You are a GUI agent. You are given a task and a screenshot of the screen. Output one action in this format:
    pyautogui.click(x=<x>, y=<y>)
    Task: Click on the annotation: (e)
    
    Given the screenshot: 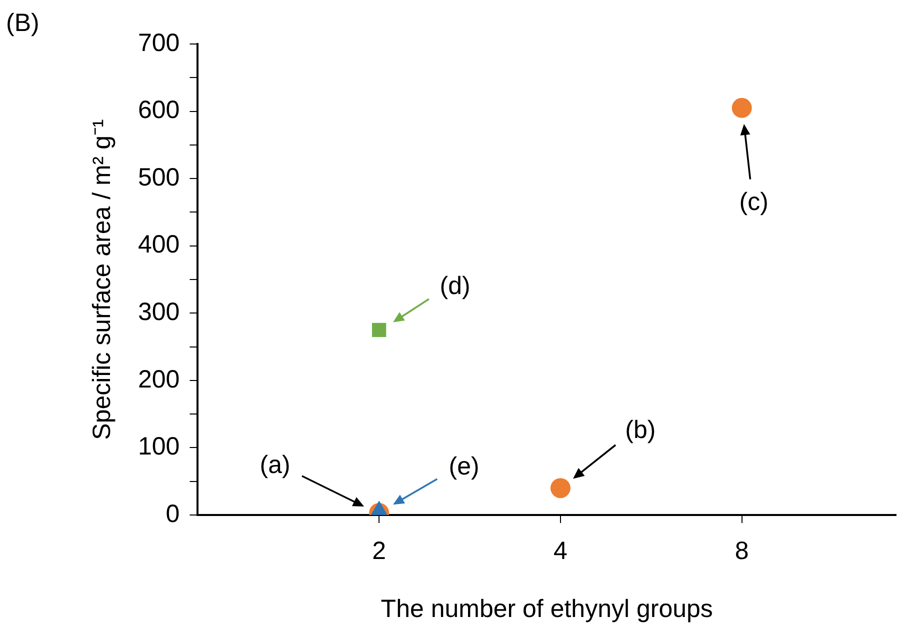 What is the action you would take?
    pyautogui.click(x=464, y=466)
    